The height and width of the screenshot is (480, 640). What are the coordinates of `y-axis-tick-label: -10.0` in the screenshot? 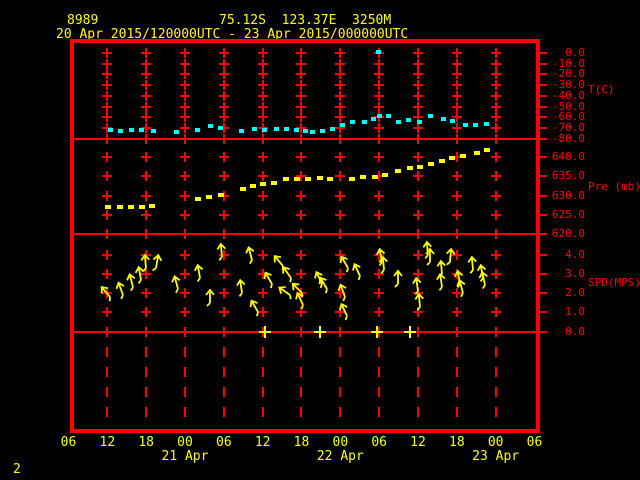 It's located at (568, 63).